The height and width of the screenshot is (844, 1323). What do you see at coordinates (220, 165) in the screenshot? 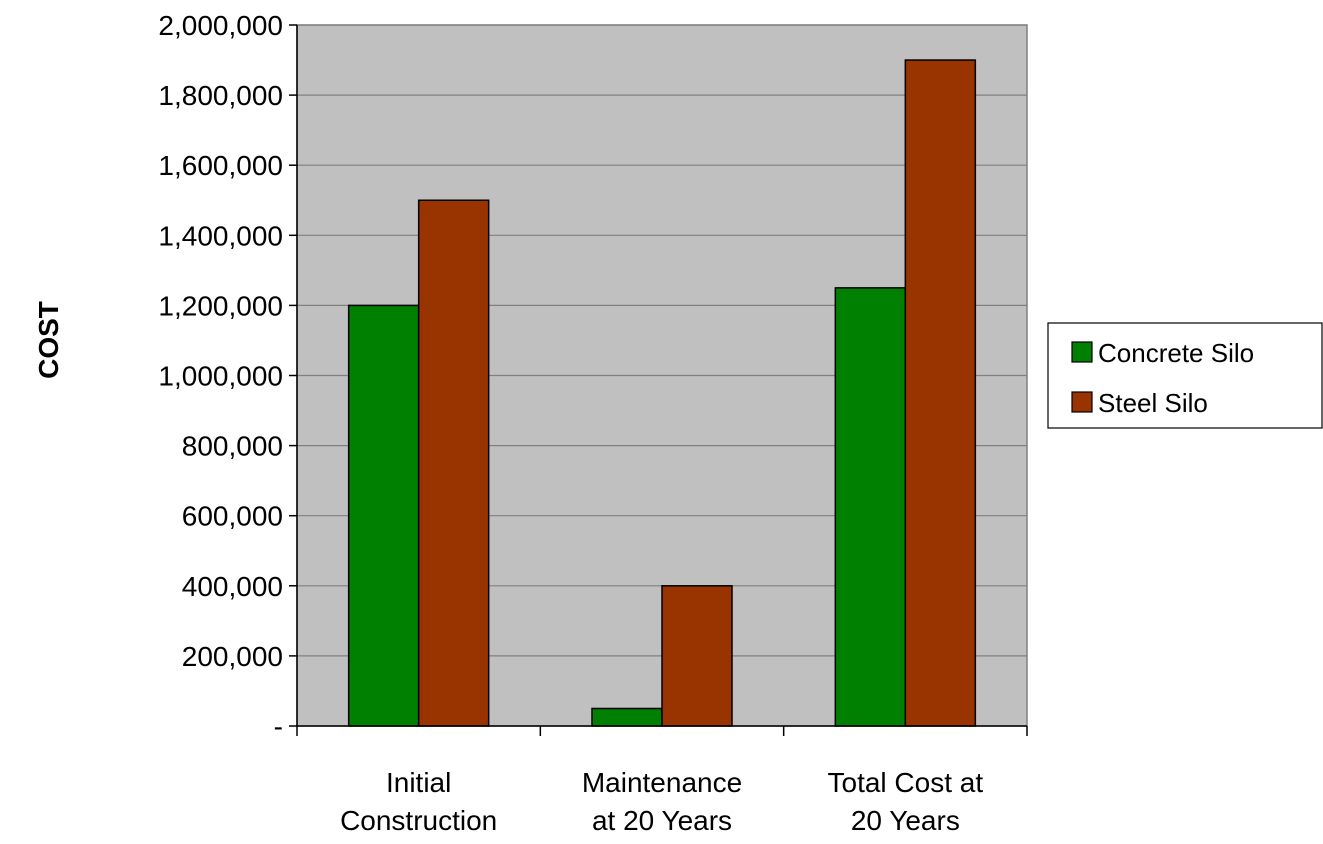
I see `y-tick-label: 1,600,000` at bounding box center [220, 165].